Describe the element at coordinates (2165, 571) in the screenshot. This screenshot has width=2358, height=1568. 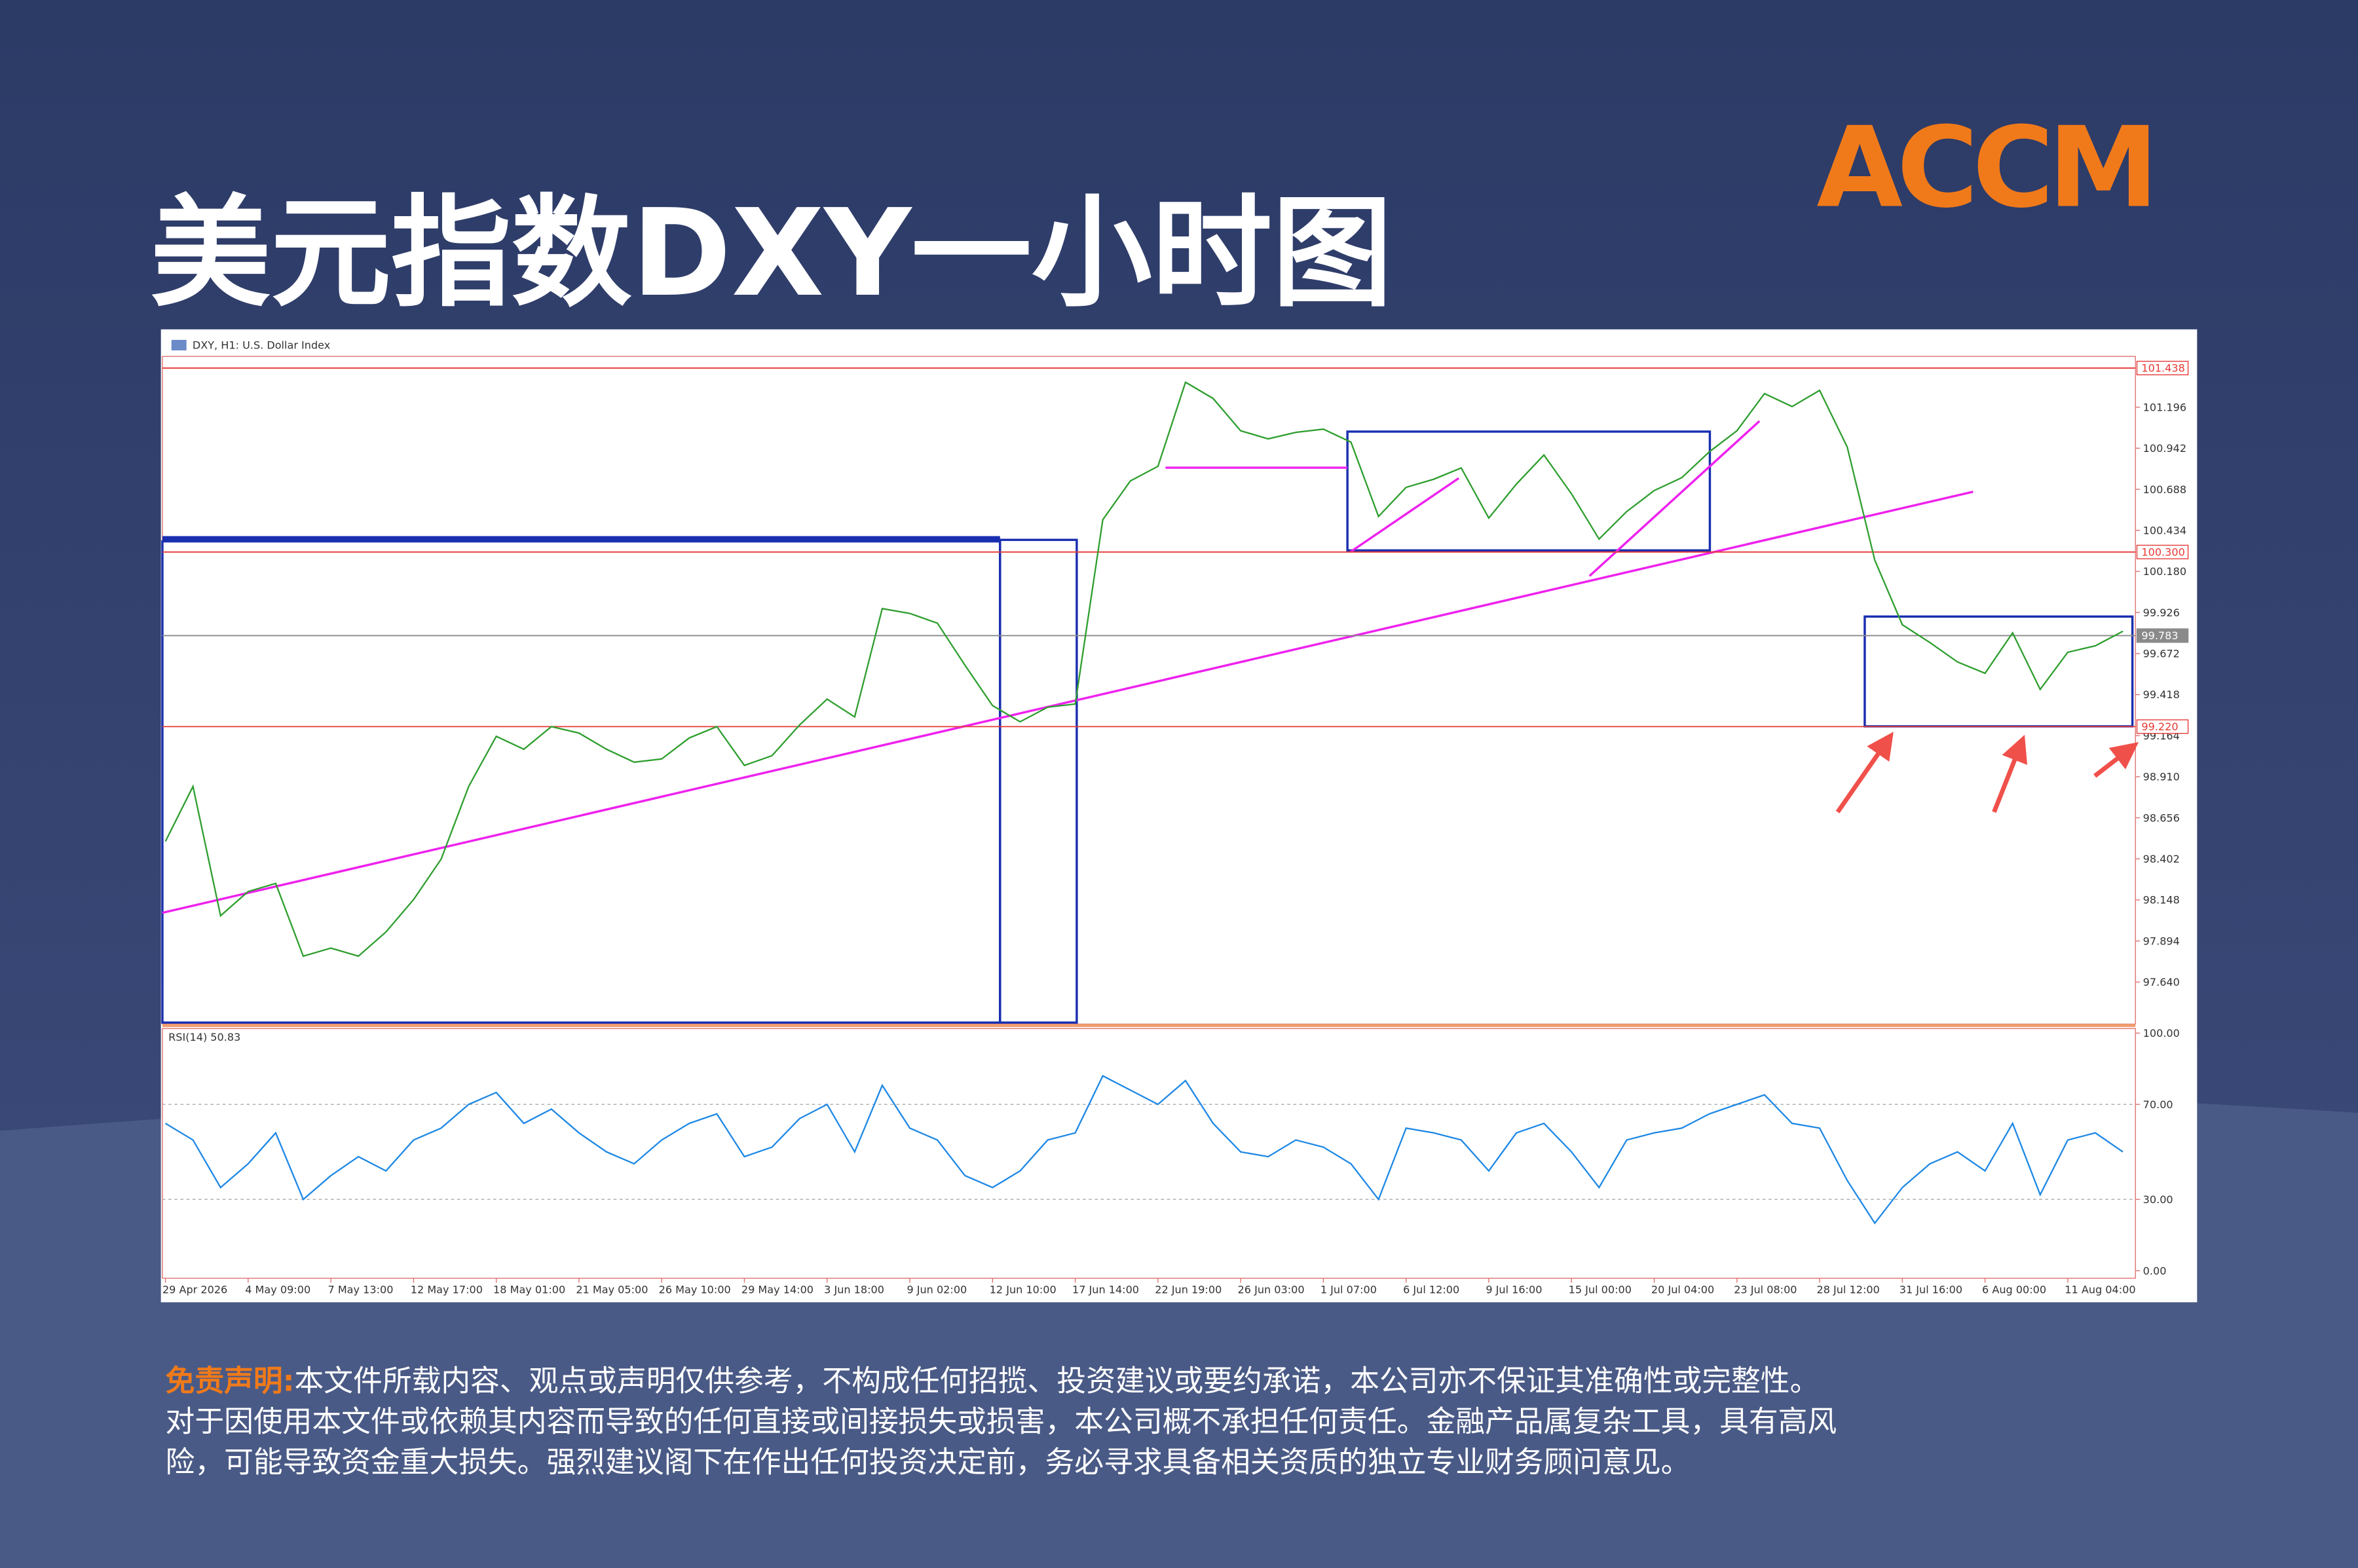
I see `y-tick-label: 100.180` at that location.